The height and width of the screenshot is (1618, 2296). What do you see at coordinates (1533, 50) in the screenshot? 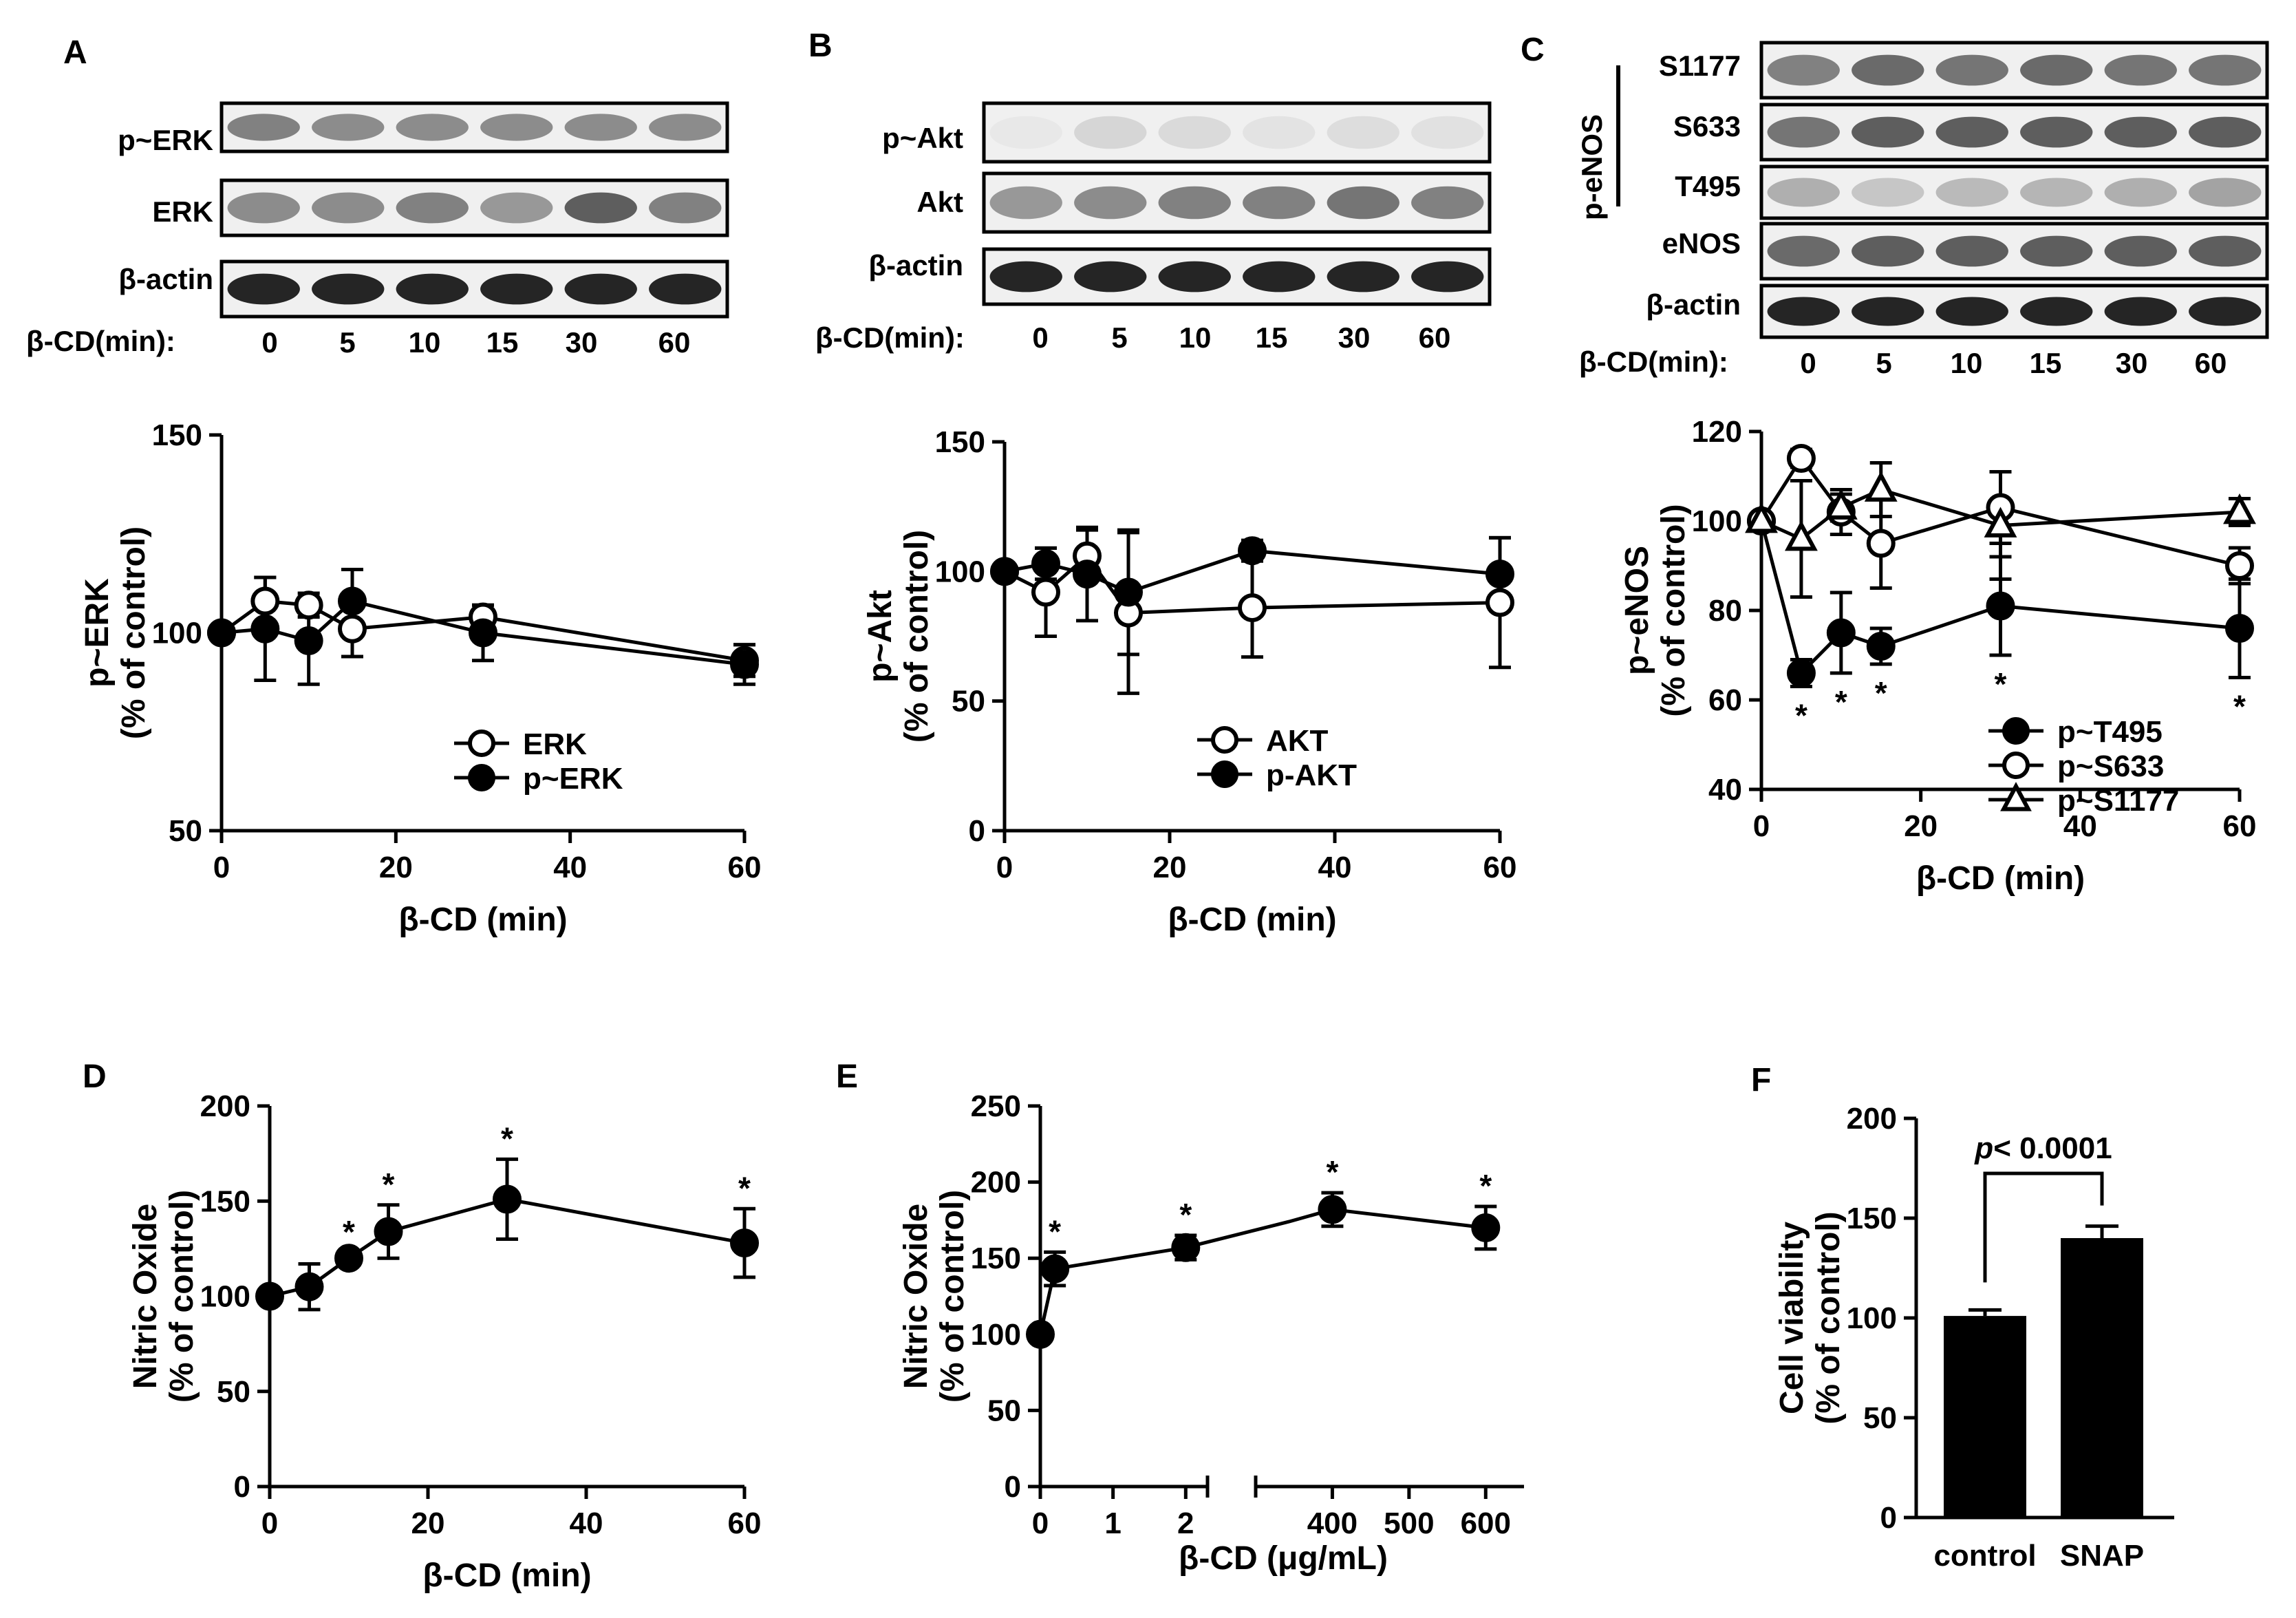
I see `panel-letter-c: C` at bounding box center [1533, 50].